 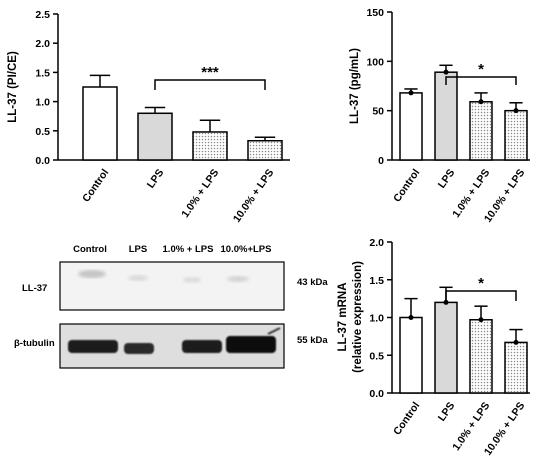 I want to click on blot-row-label-tubulin: β-tubulin, so click(x=34, y=343).